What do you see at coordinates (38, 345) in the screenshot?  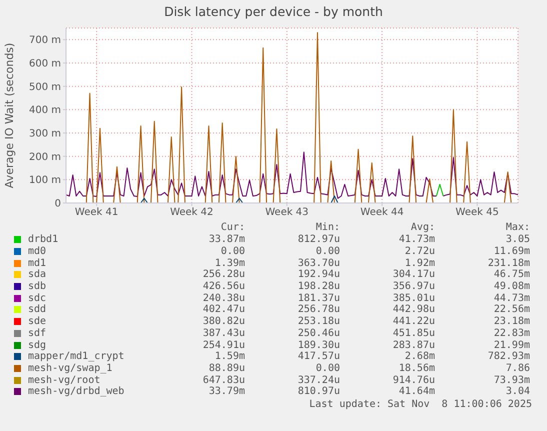 I see `legend-label: sdg` at bounding box center [38, 345].